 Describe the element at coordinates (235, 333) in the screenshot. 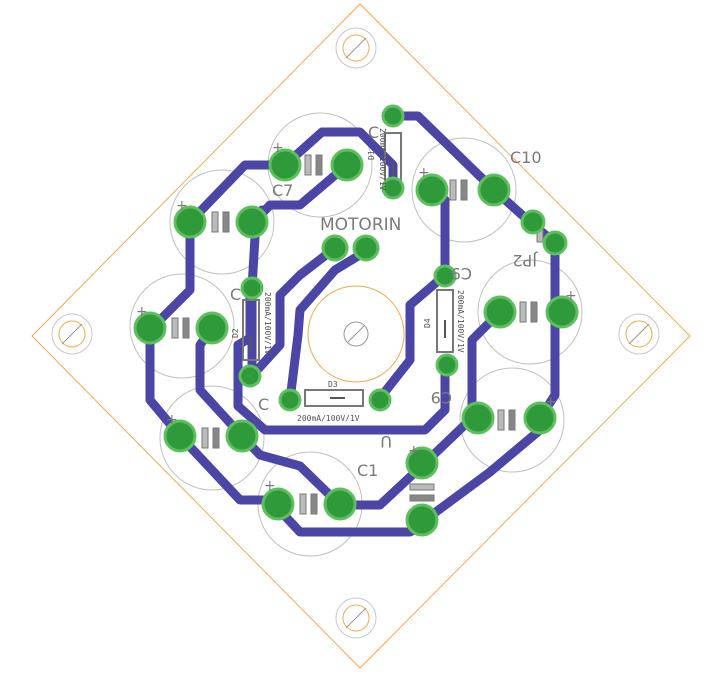

I see `label-d2: D2` at that location.